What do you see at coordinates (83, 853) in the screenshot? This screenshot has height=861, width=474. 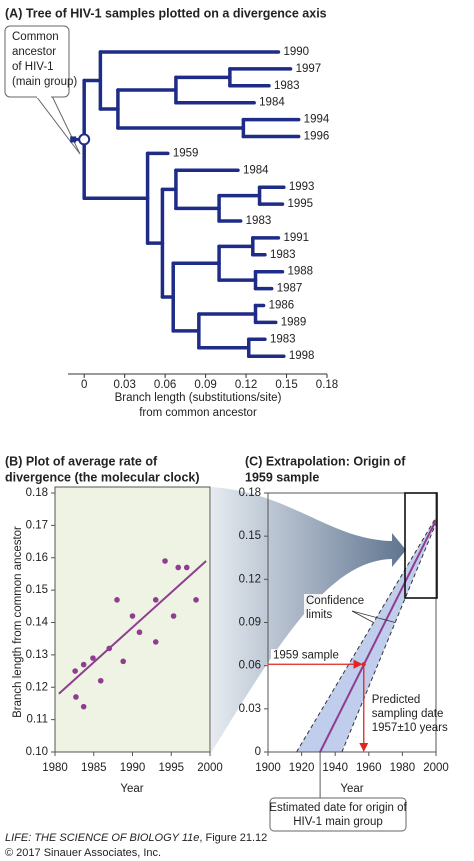 I see `copyright: © 2017 Sinauer Associates, Inc.` at bounding box center [83, 853].